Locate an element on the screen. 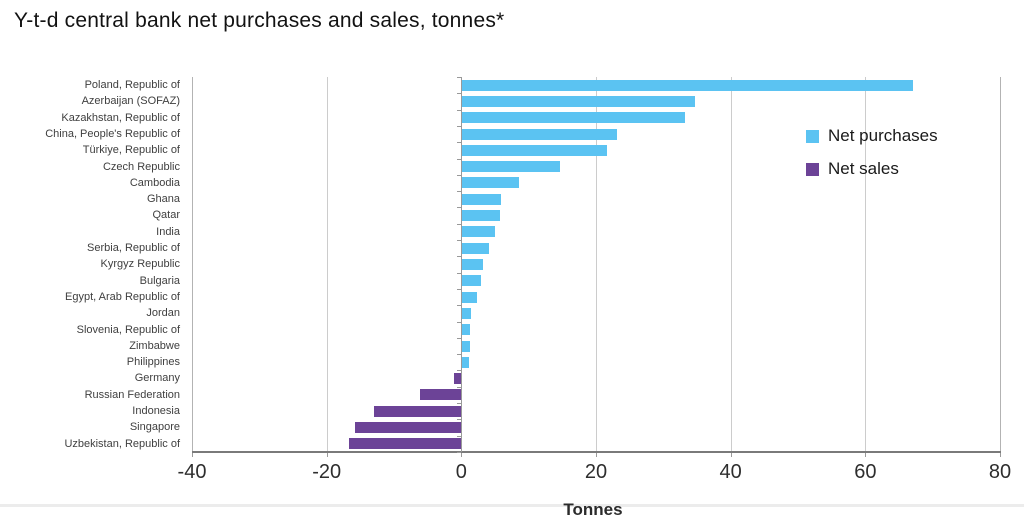 The height and width of the screenshot is (520, 1024). category-label: Poland, Republic of is located at coordinates (132, 85).